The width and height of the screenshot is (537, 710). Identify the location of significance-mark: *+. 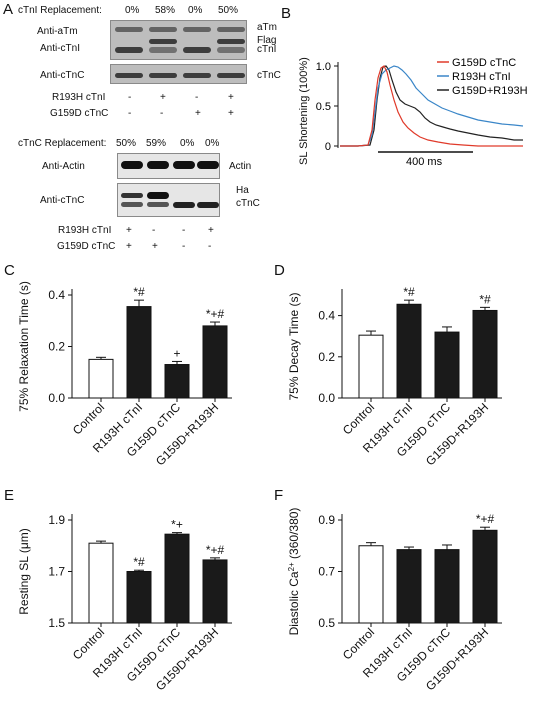
(177, 525).